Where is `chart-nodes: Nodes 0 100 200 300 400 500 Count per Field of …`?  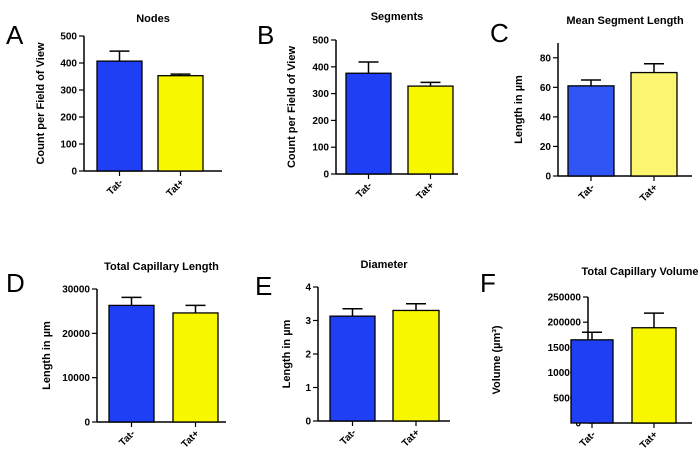 chart-nodes: Nodes 0 100 200 300 400 500 Count per Field of … is located at coordinates (128, 106).